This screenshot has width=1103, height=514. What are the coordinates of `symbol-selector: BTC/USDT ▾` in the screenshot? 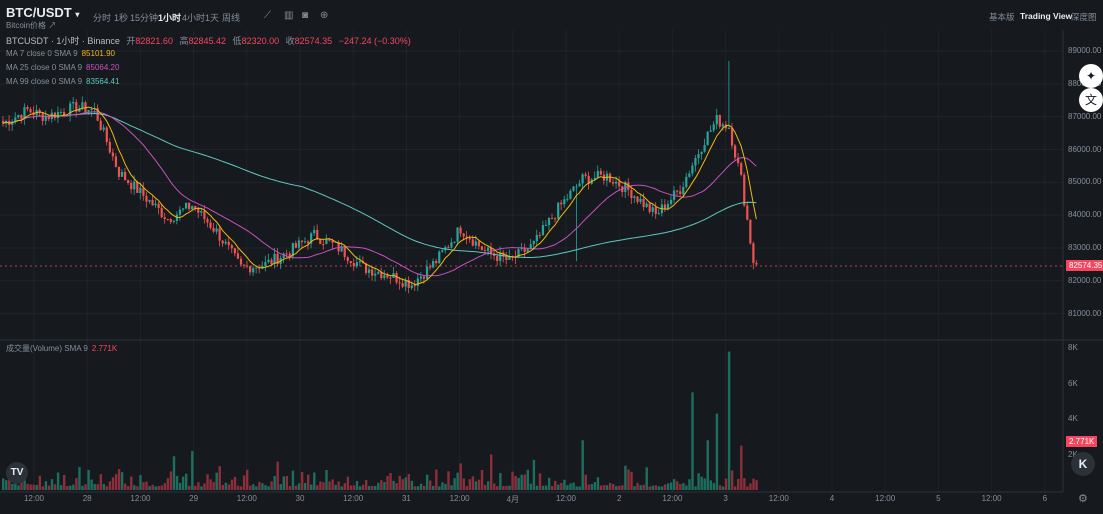 It's located at (42, 12).